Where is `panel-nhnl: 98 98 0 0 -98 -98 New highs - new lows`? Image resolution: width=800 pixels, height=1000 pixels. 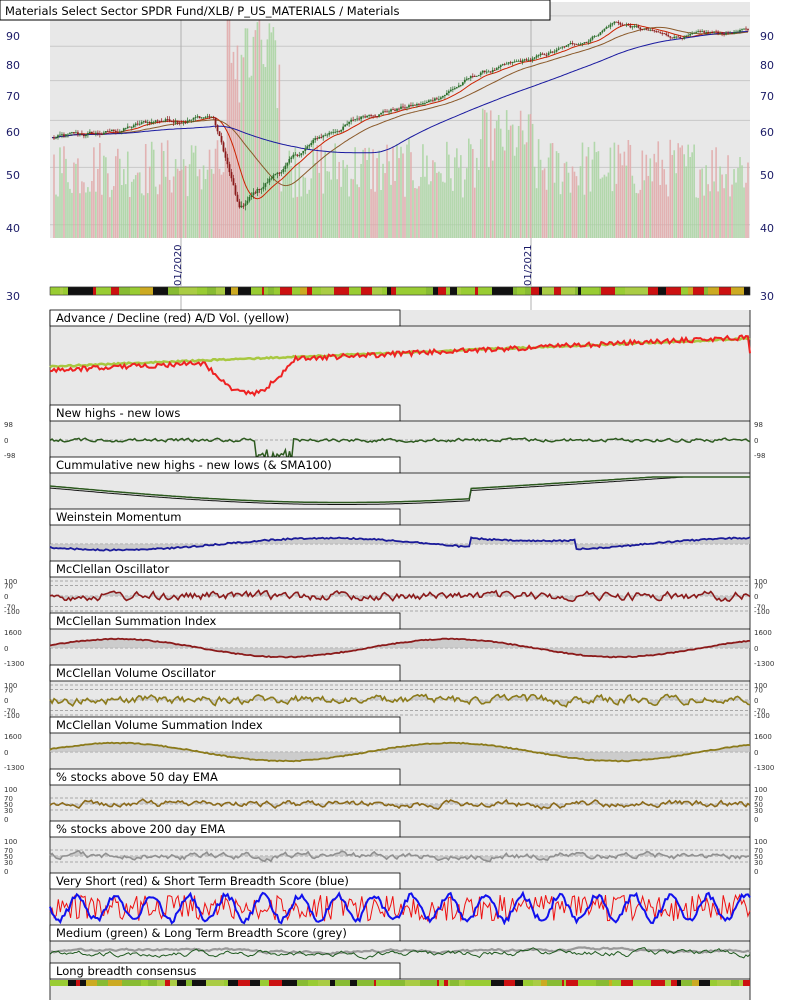
panel-nhnl: 98 98 0 0 -98 -98 New highs - new lows is located at coordinates (384, 433).